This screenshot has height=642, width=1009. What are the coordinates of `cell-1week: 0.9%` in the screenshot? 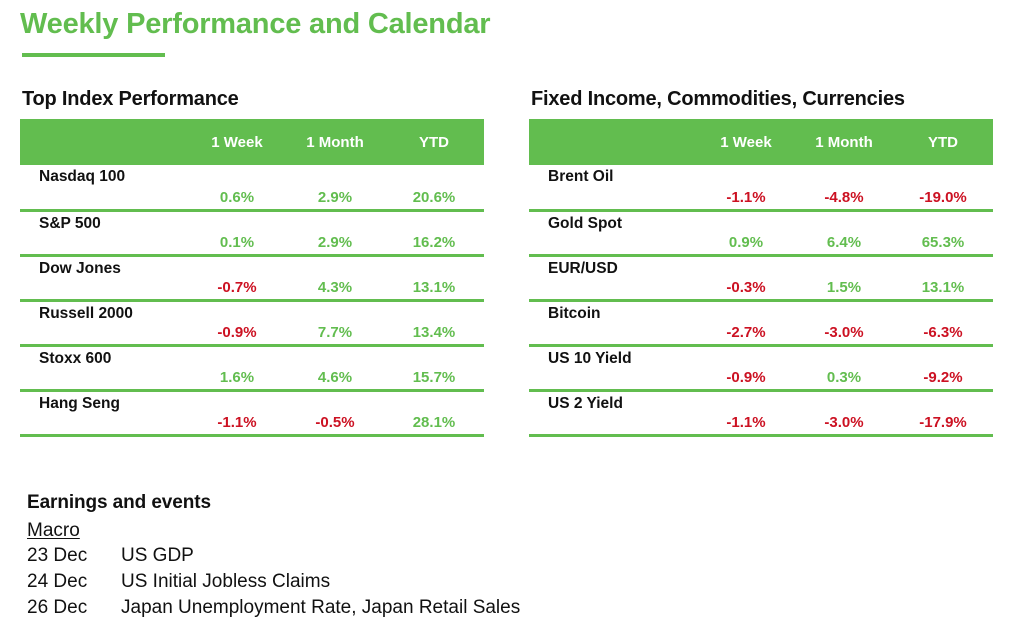 It's located at (746, 233).